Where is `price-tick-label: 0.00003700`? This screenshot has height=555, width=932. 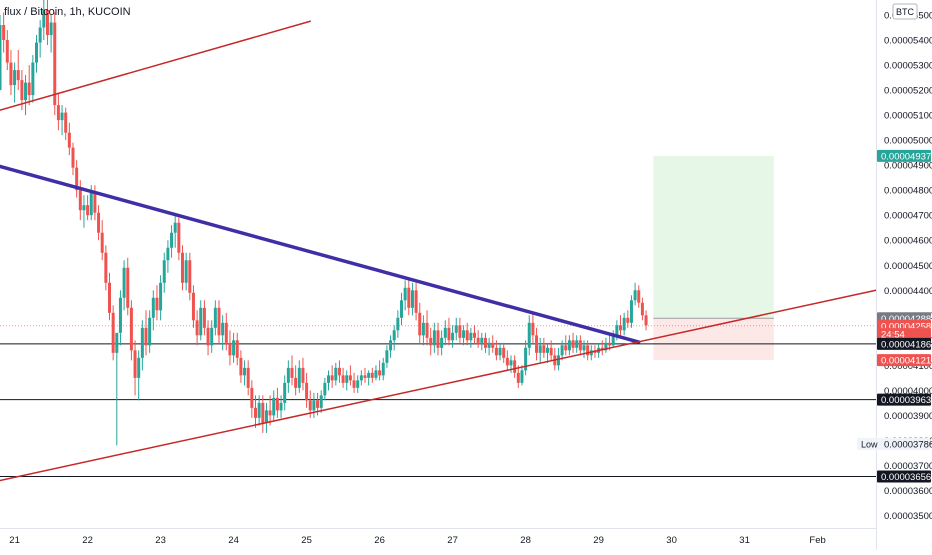 price-tick-label: 0.00003700 is located at coordinates (908, 466).